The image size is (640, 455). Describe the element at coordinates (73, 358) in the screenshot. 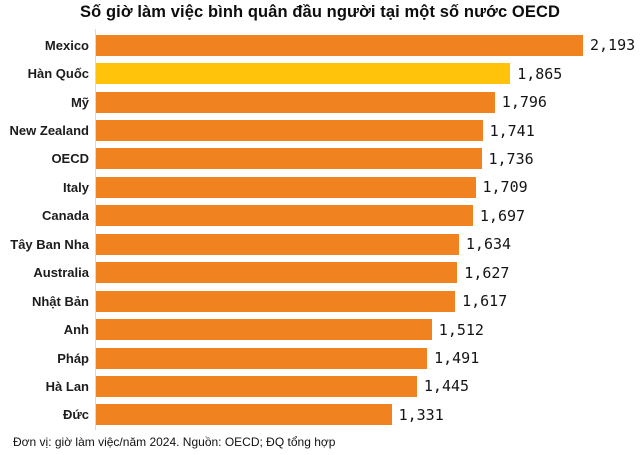

I see `category-label: Pháp` at that location.